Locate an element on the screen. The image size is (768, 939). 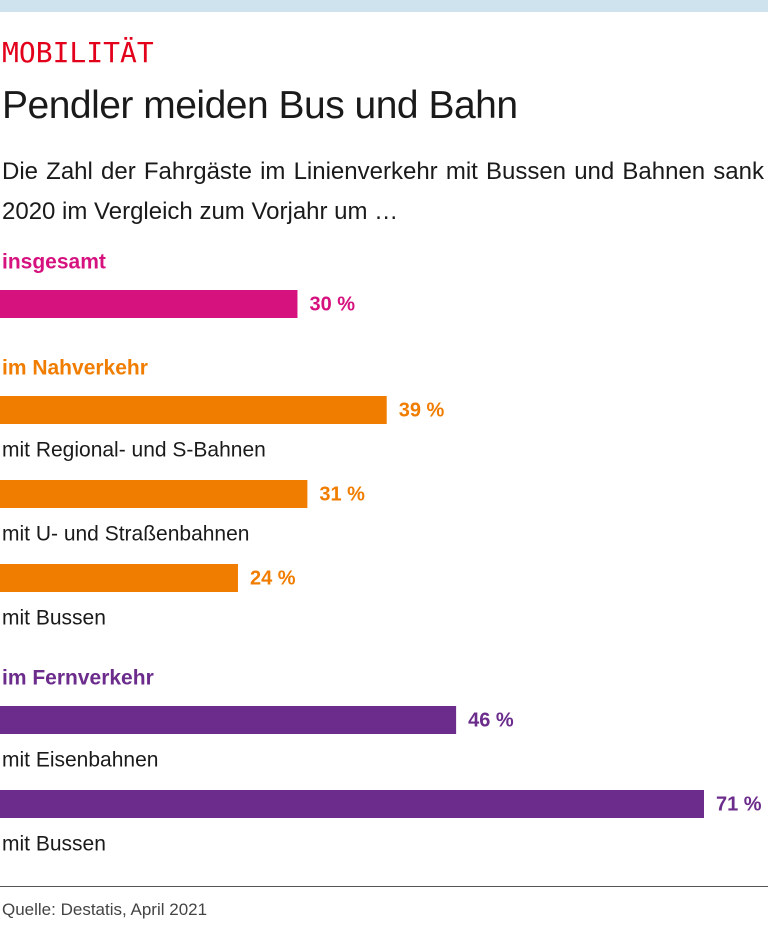
kicker: MOBILITÄT is located at coordinates (78, 52).